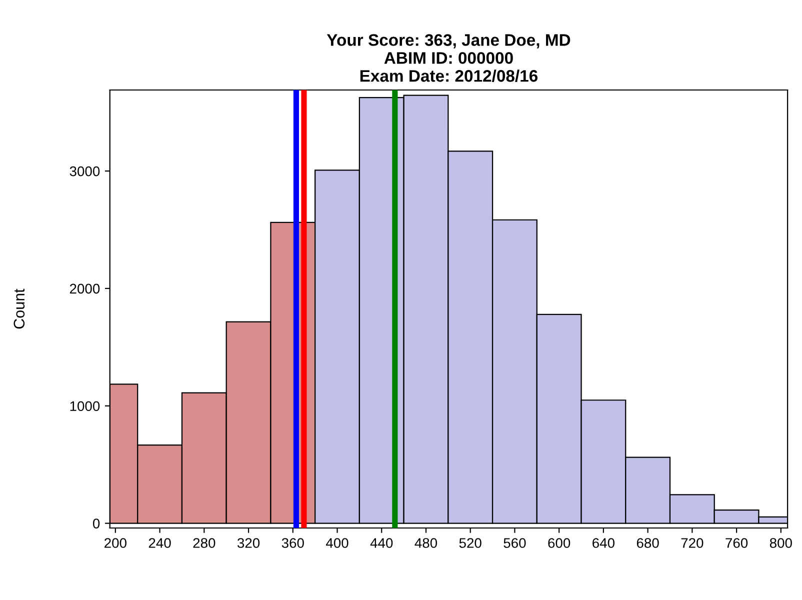 The height and width of the screenshot is (600, 802). What do you see at coordinates (603, 543) in the screenshot?
I see `x-tick-label: 640` at bounding box center [603, 543].